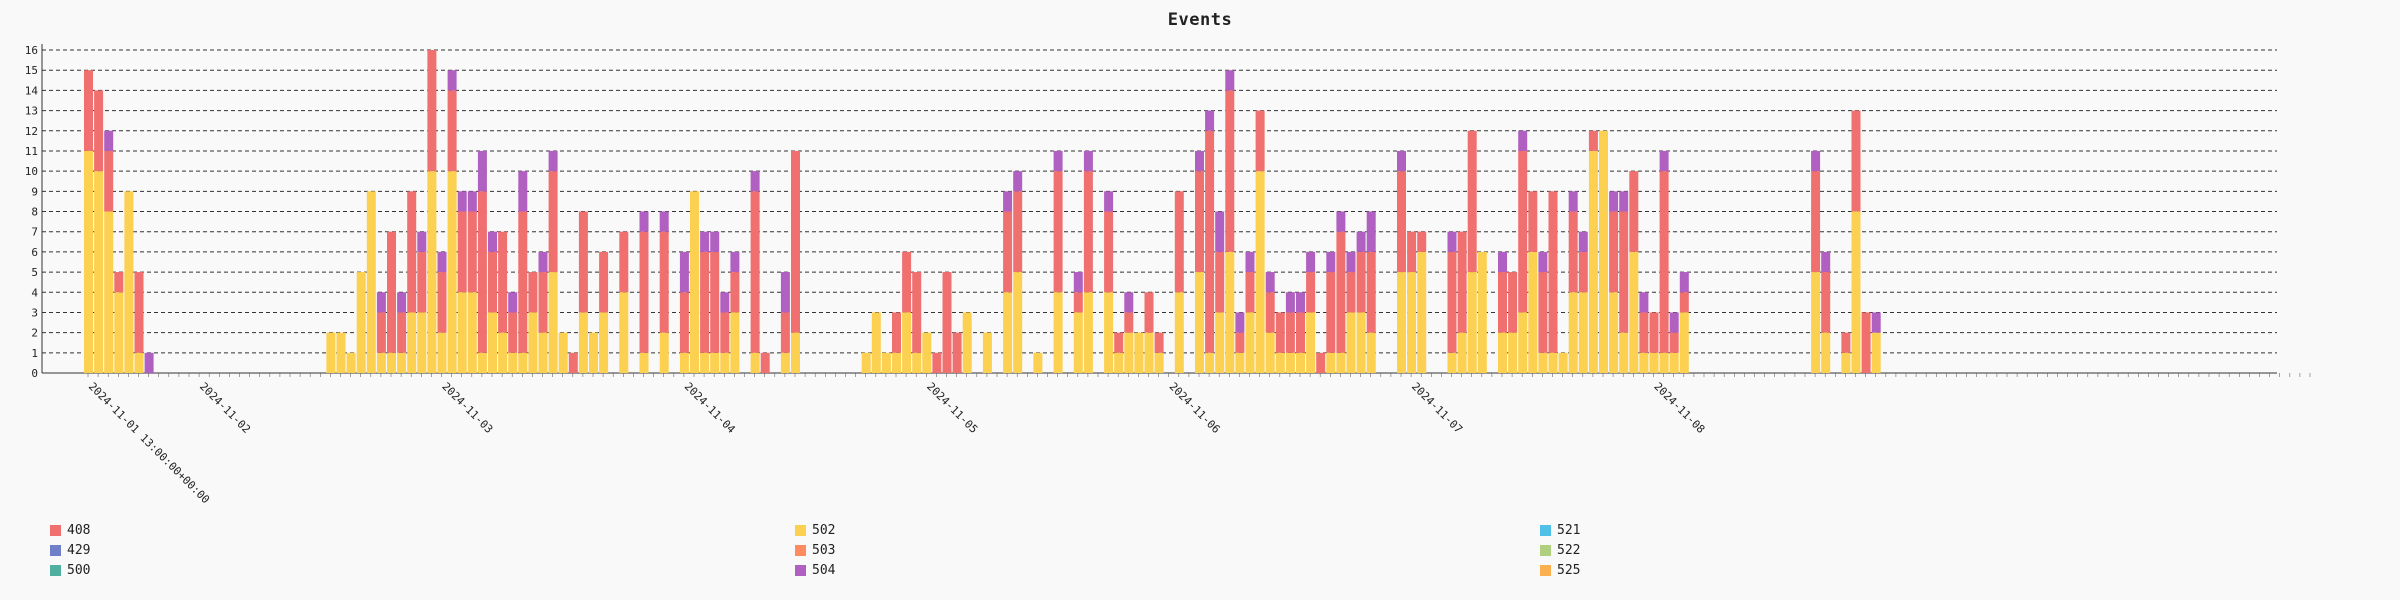 Image resolution: width=2400 pixels, height=600 pixels. I want to click on legend-item-522: 522, so click(1560, 550).